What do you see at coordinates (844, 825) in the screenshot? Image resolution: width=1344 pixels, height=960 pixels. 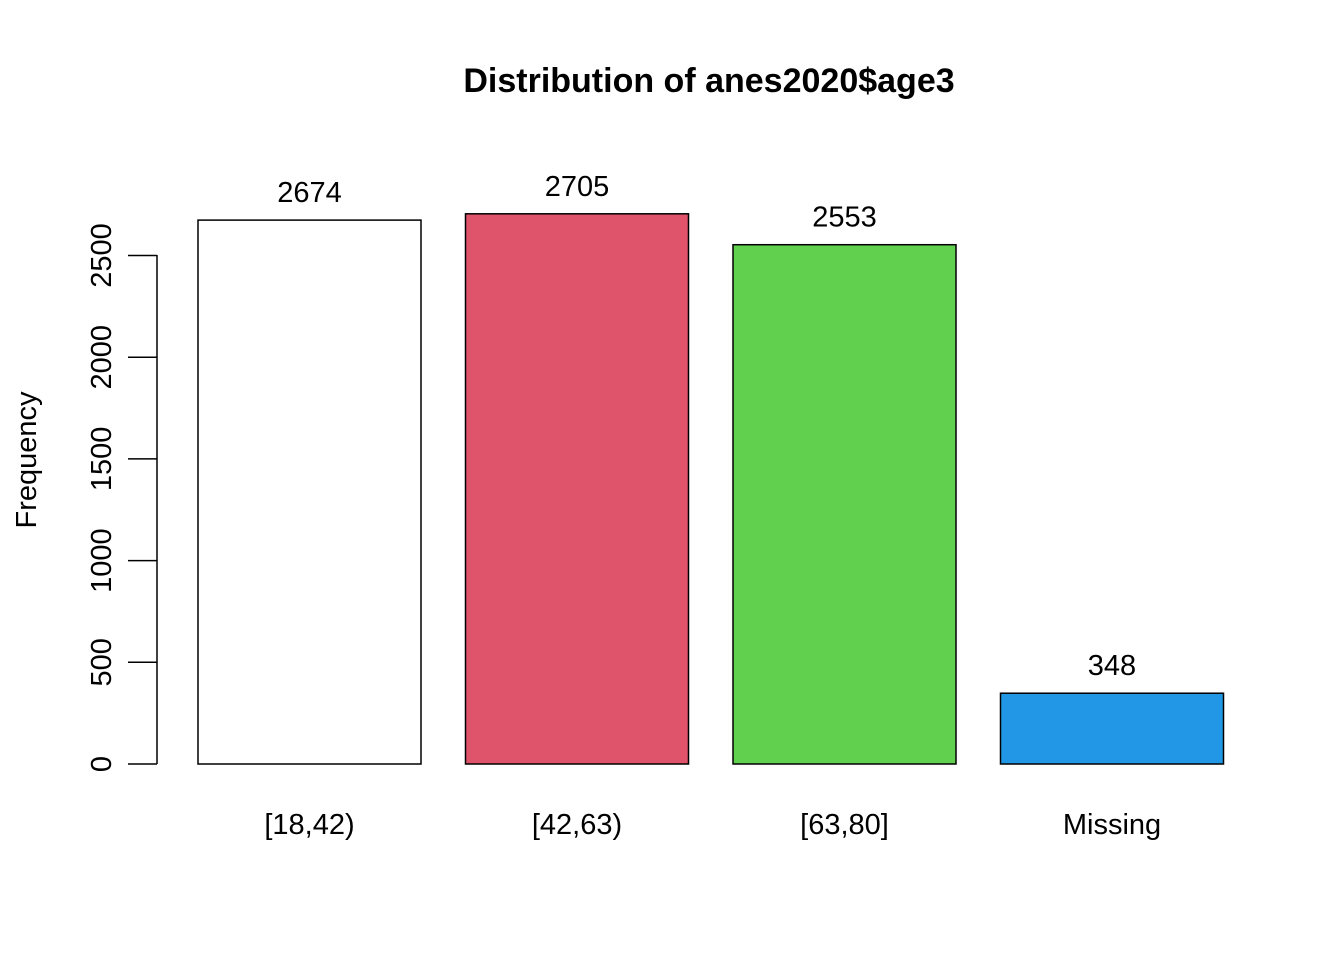 I see `category-label: [63,80]` at bounding box center [844, 825].